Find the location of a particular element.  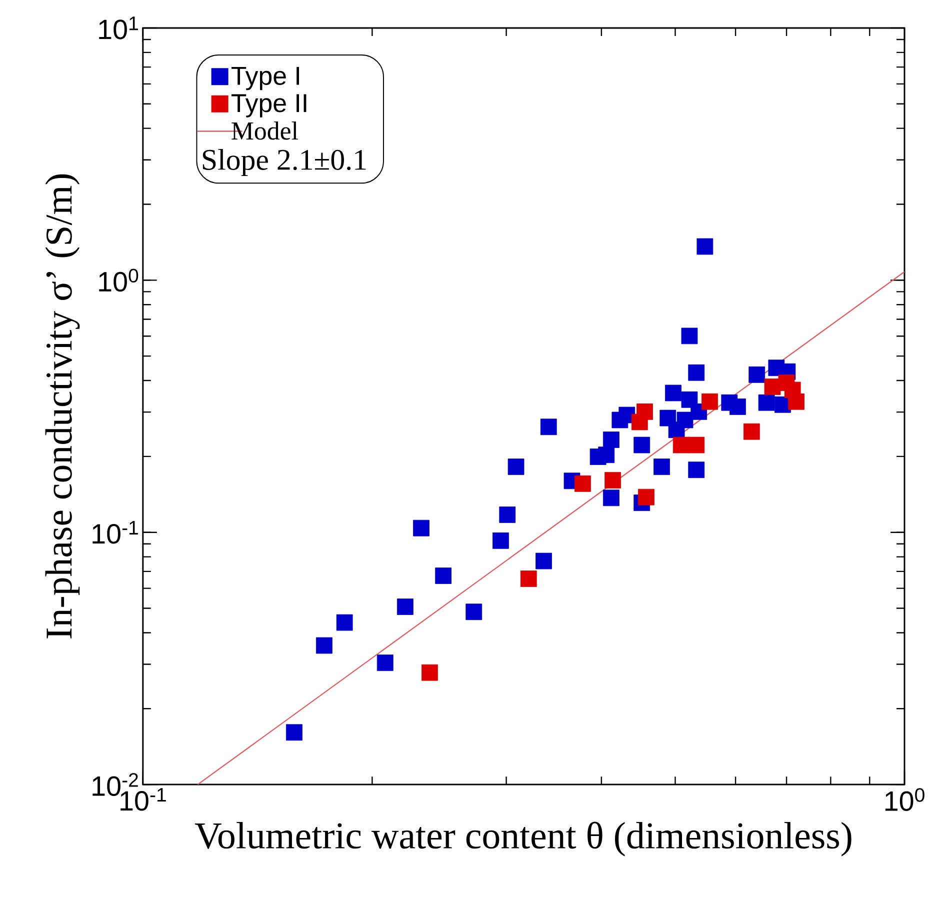

legend-label: Type I is located at coordinates (265, 78).